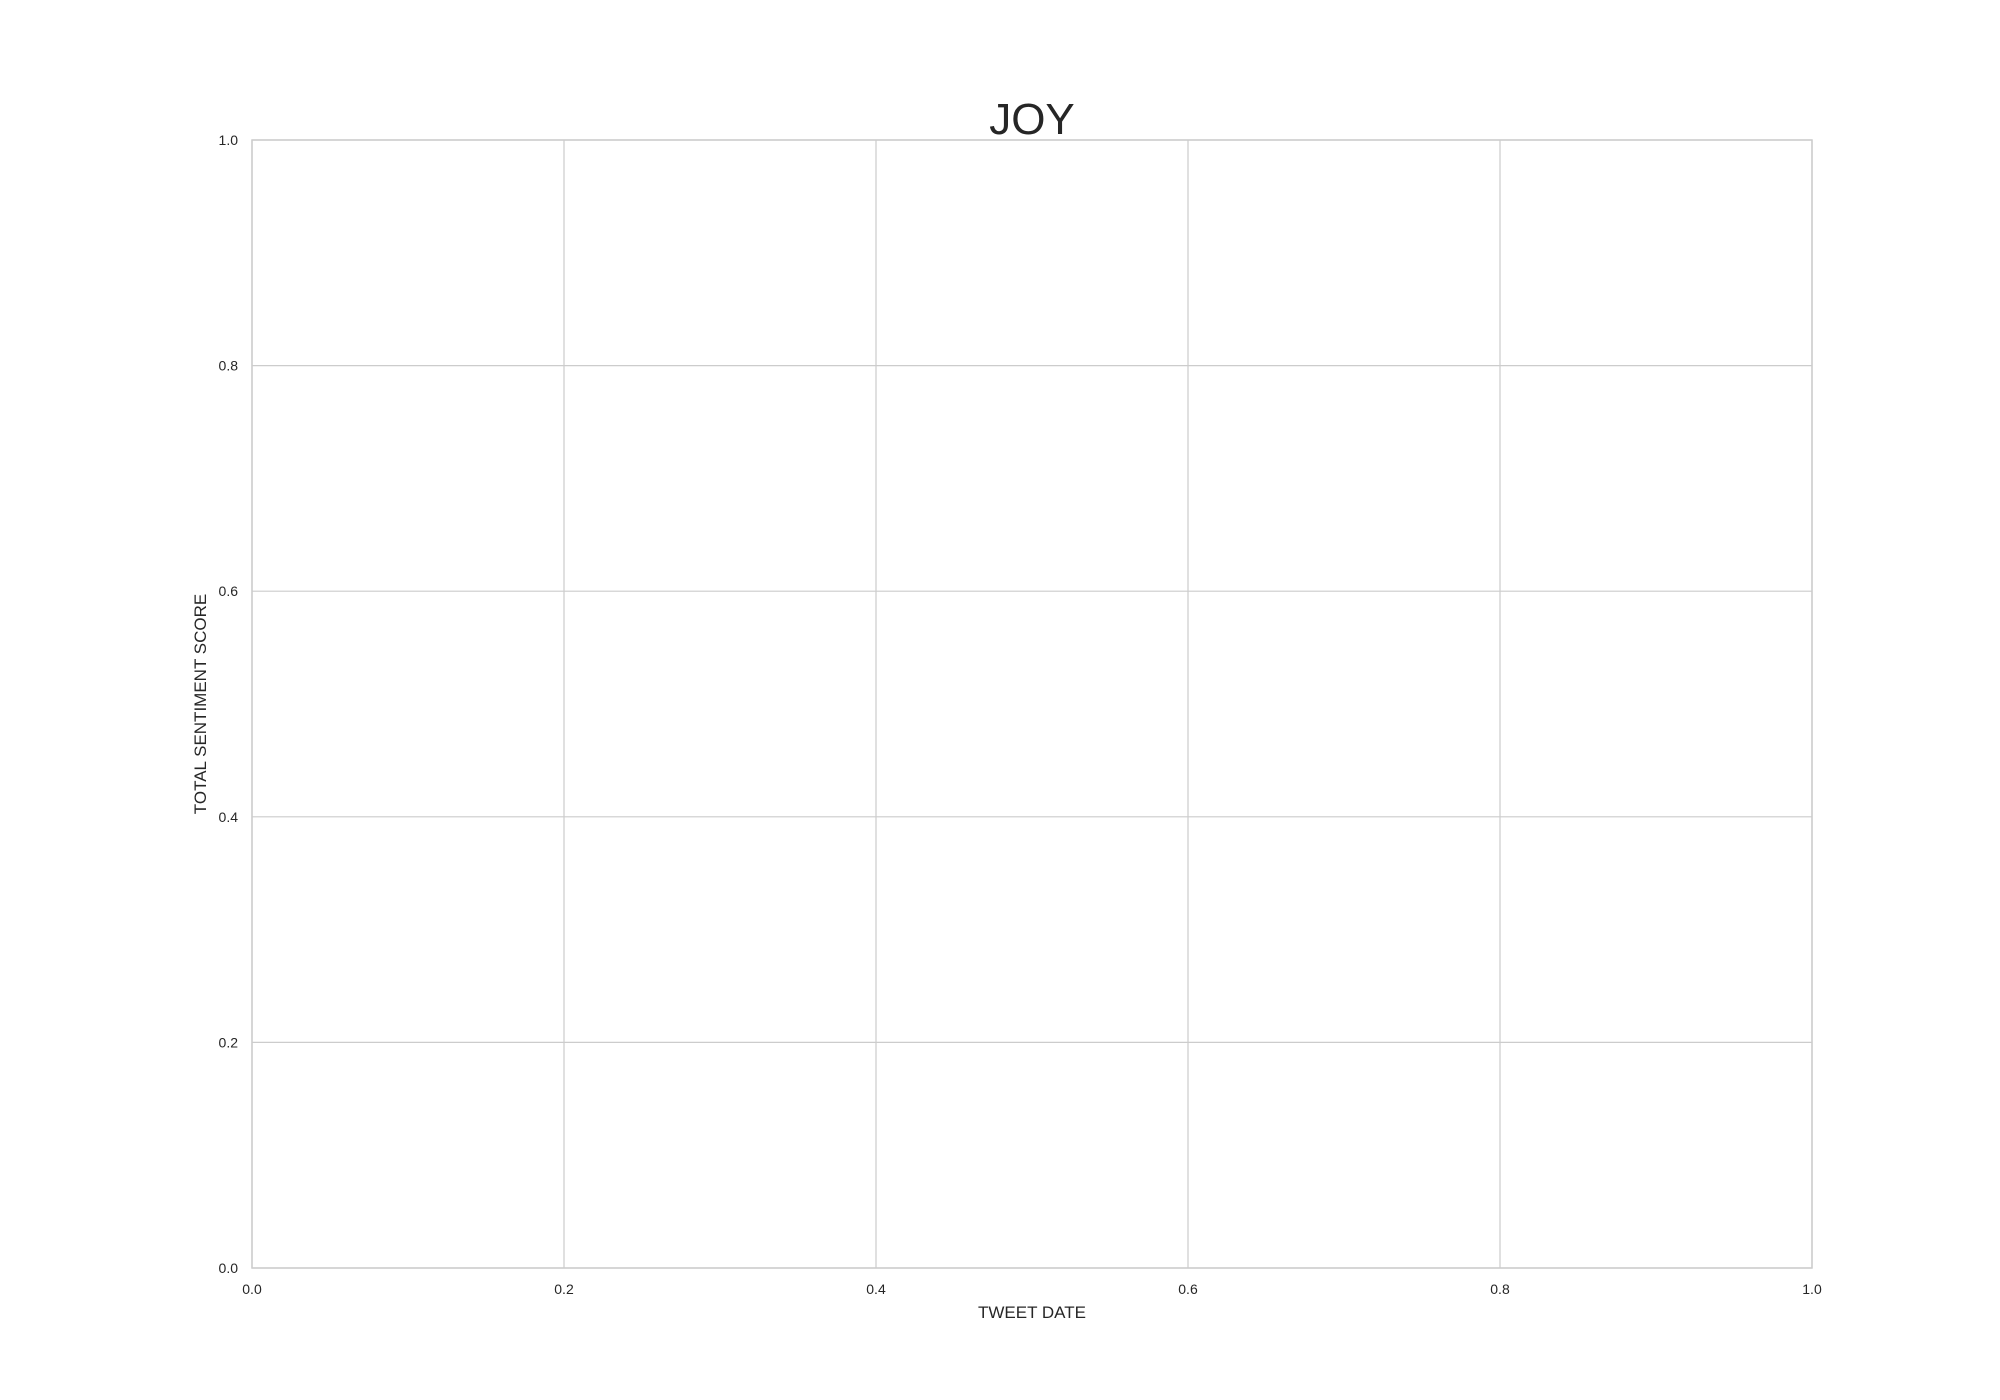 This screenshot has width=2000, height=1400. Describe the element at coordinates (229, 591) in the screenshot. I see `y-tick-label: 0.6` at that location.